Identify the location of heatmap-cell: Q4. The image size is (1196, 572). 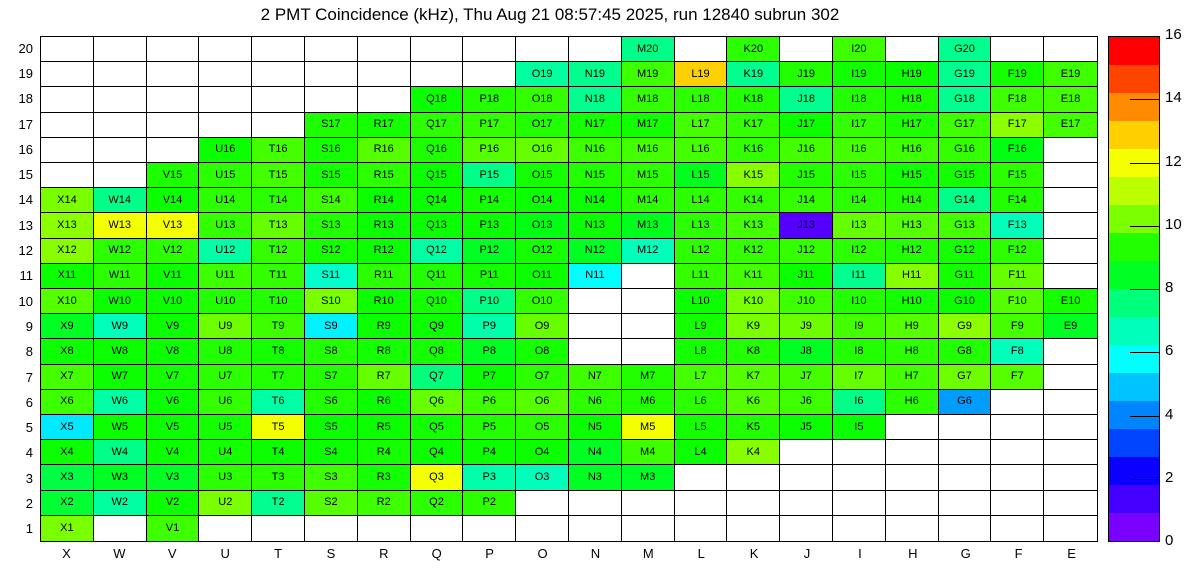
(437, 453).